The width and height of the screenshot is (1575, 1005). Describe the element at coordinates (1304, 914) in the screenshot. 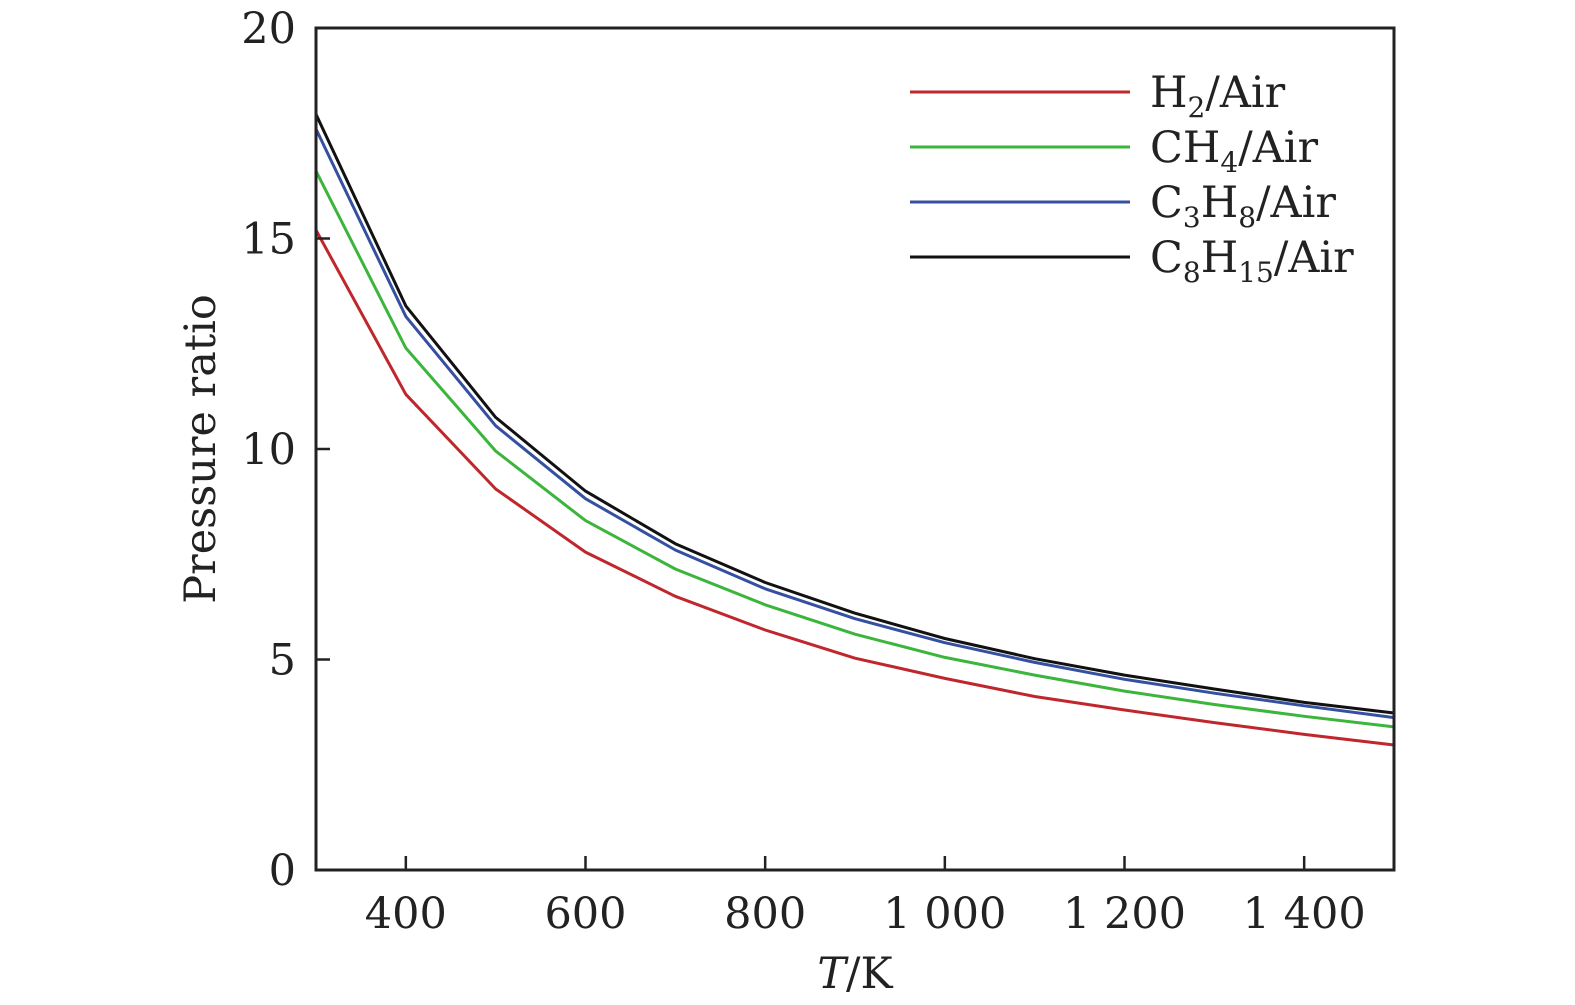

I see `x-tick-label: 1 400` at that location.